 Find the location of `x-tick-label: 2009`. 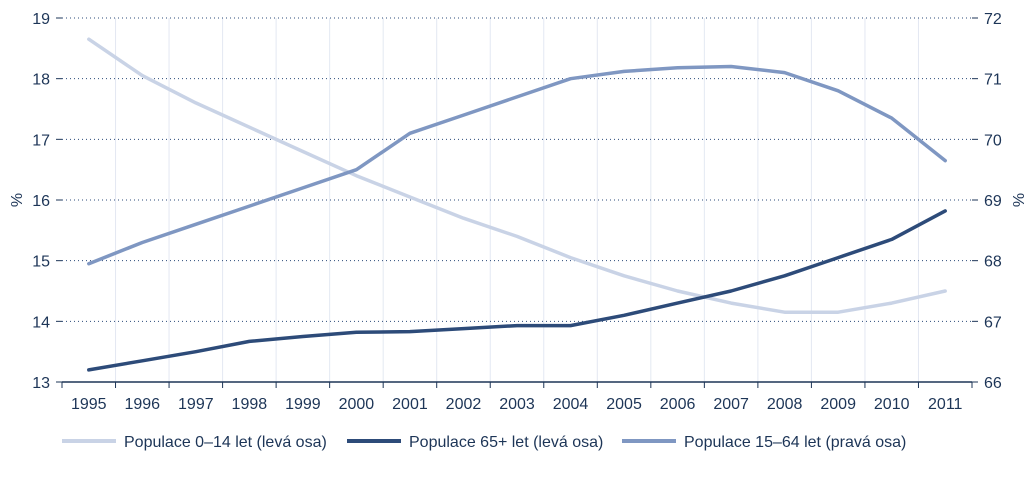

x-tick-label: 2009 is located at coordinates (838, 404).